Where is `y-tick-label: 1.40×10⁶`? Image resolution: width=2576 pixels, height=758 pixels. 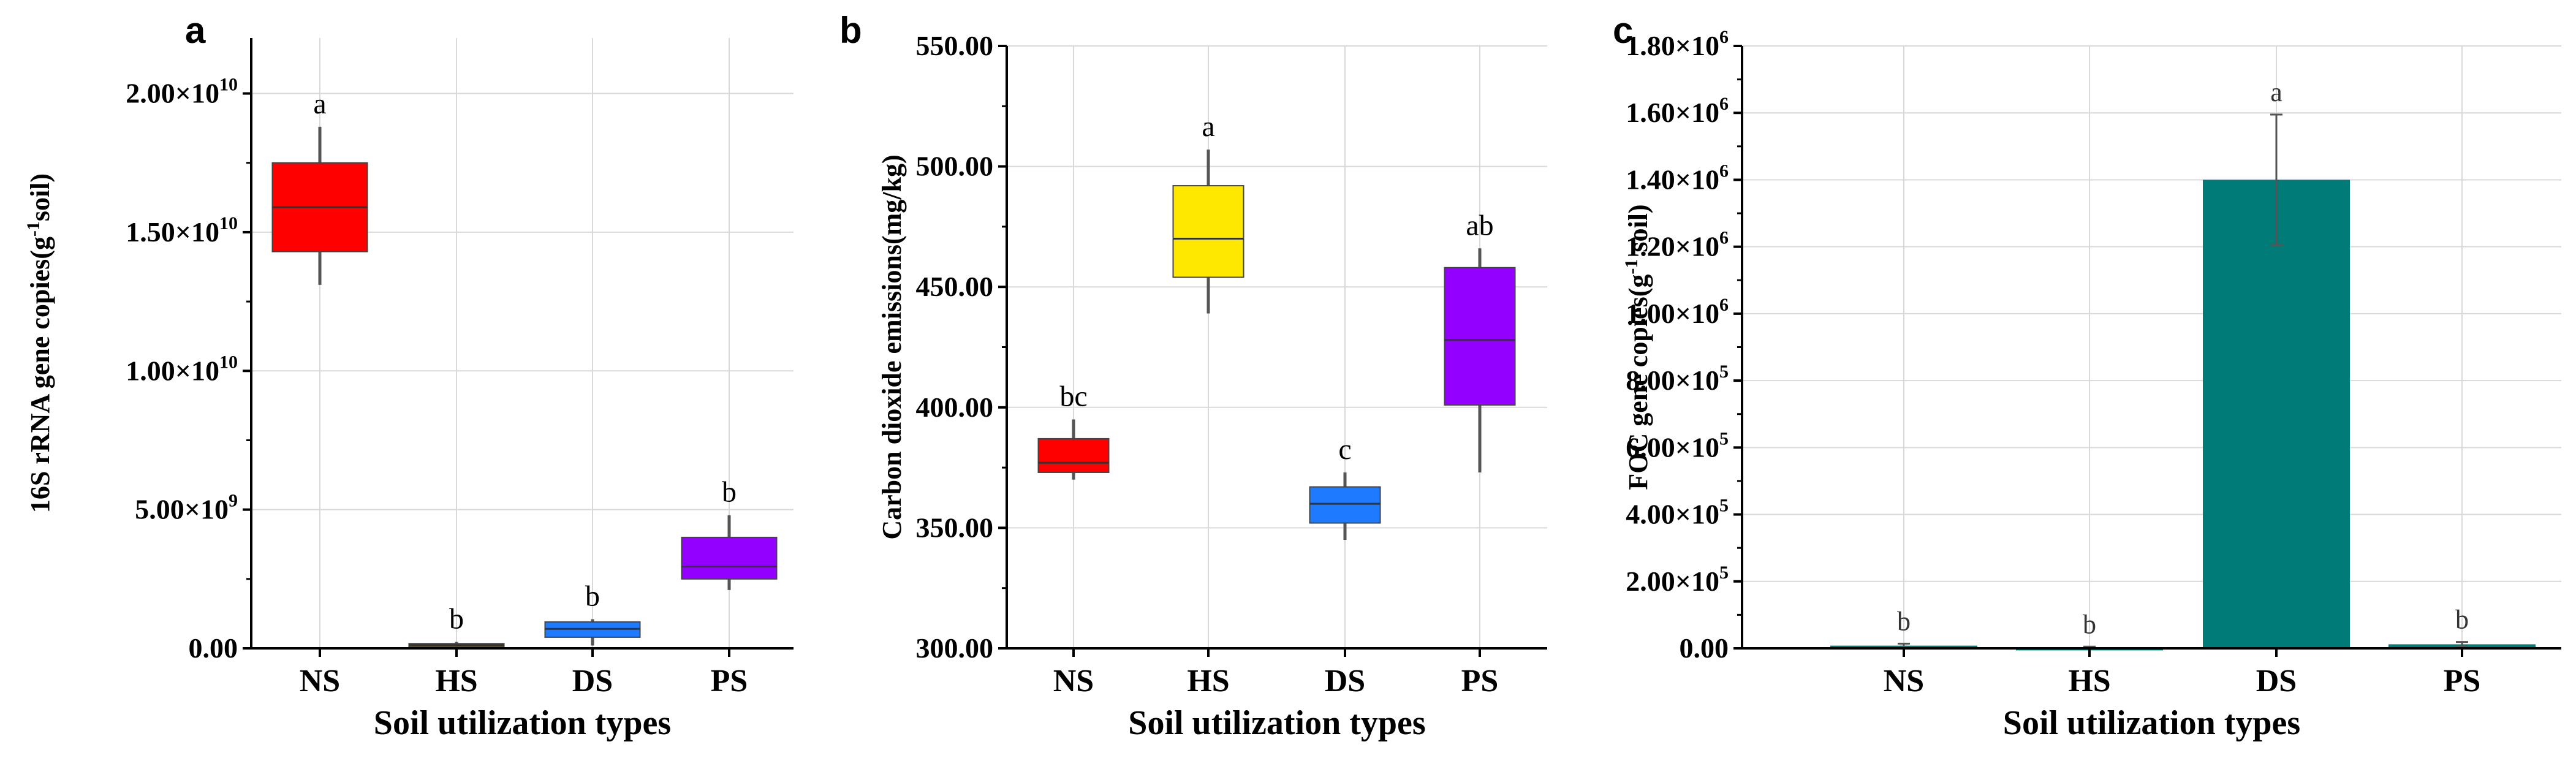 y-tick-label: 1.40×10⁶ is located at coordinates (1677, 178).